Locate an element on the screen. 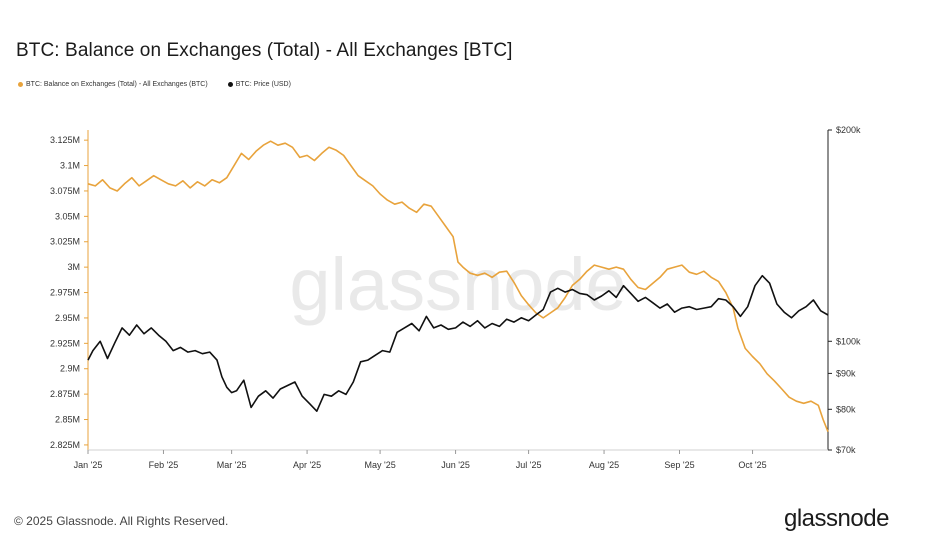  footer-copyright: © 2025 Glassnode. All Rights Reserved. is located at coordinates (121, 521).